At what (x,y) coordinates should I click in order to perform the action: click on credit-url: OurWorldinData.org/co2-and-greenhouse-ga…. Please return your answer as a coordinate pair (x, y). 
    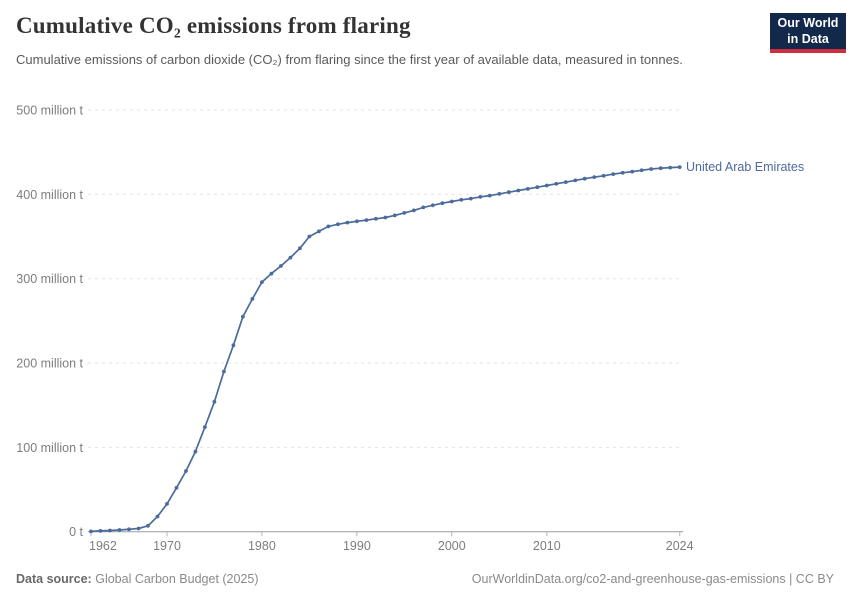
    Looking at the image, I should click on (652, 579).